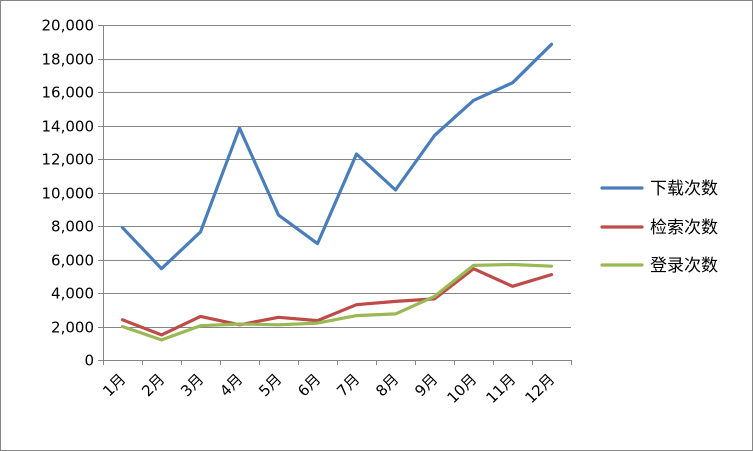 Image resolution: width=753 pixels, height=451 pixels. Describe the element at coordinates (68, 127) in the screenshot. I see `y-tick-label: 14,000` at that location.